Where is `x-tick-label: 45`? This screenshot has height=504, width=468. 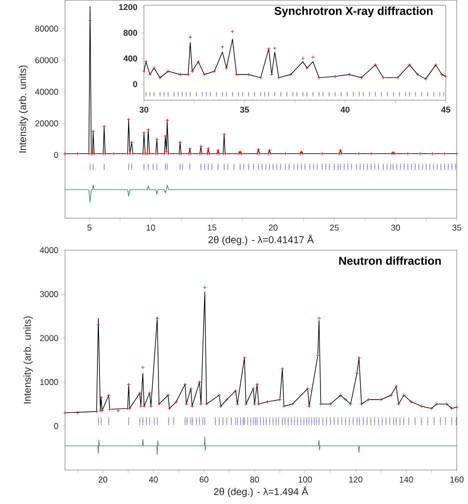 x-tick-label: 45 is located at coordinates (445, 109).